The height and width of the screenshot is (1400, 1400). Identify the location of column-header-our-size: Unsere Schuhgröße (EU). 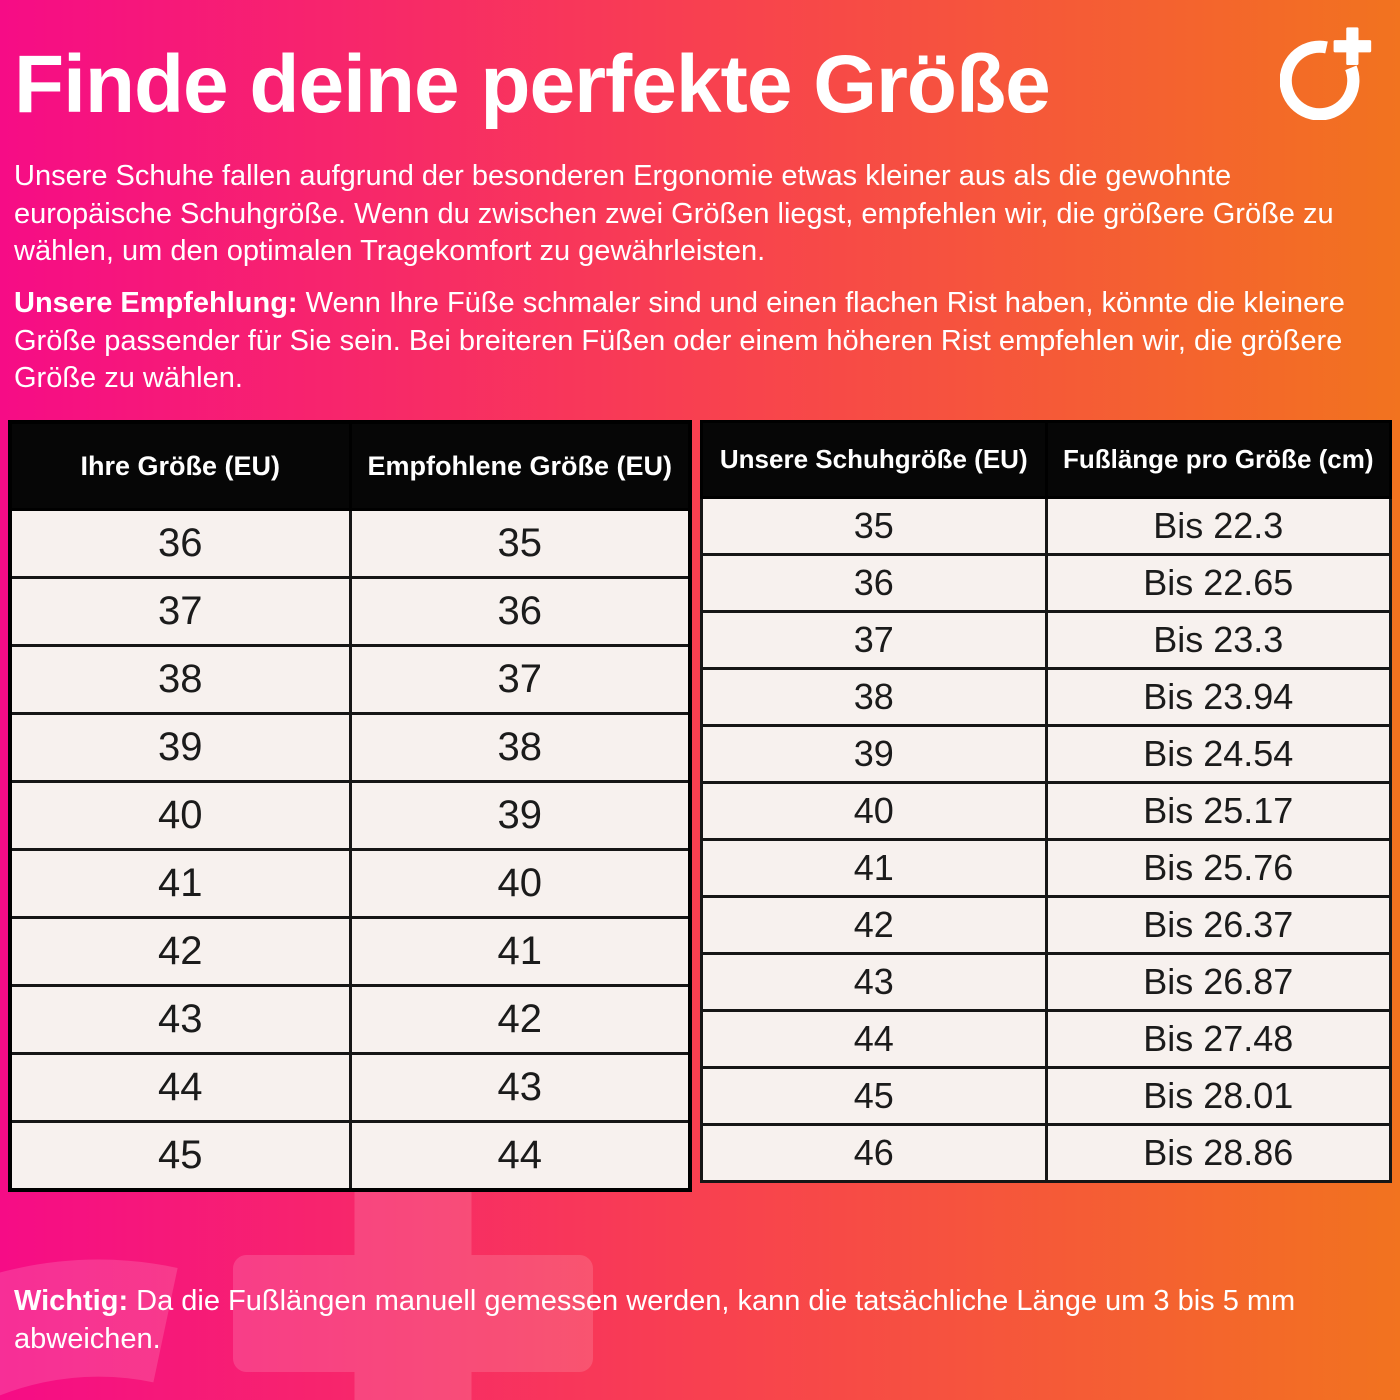
(874, 459).